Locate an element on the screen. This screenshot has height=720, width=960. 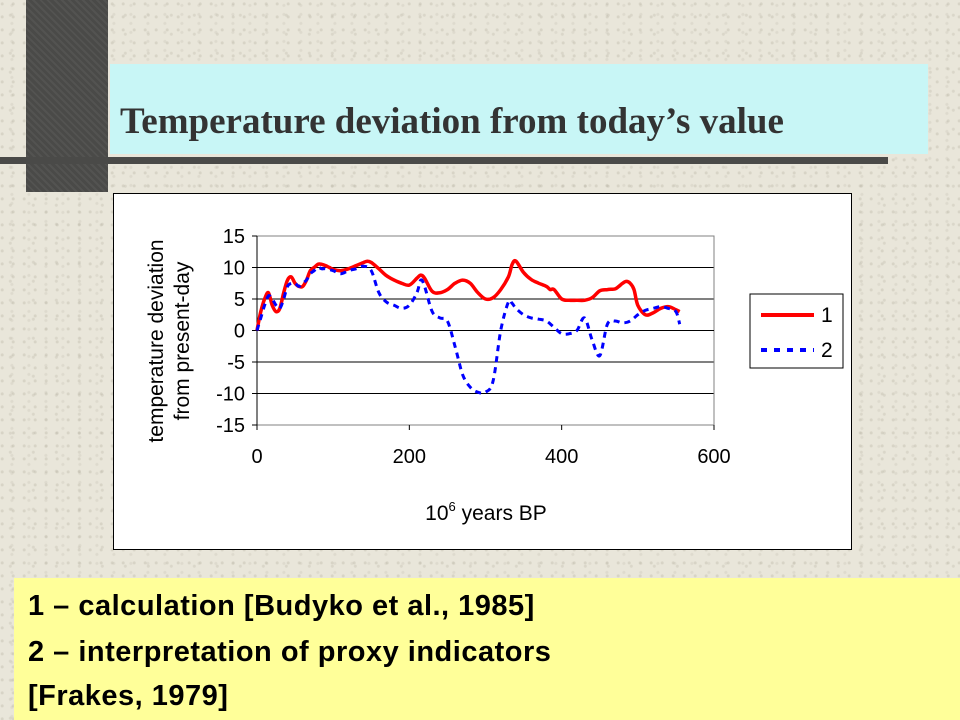
series-lines is located at coordinates (468, 327).